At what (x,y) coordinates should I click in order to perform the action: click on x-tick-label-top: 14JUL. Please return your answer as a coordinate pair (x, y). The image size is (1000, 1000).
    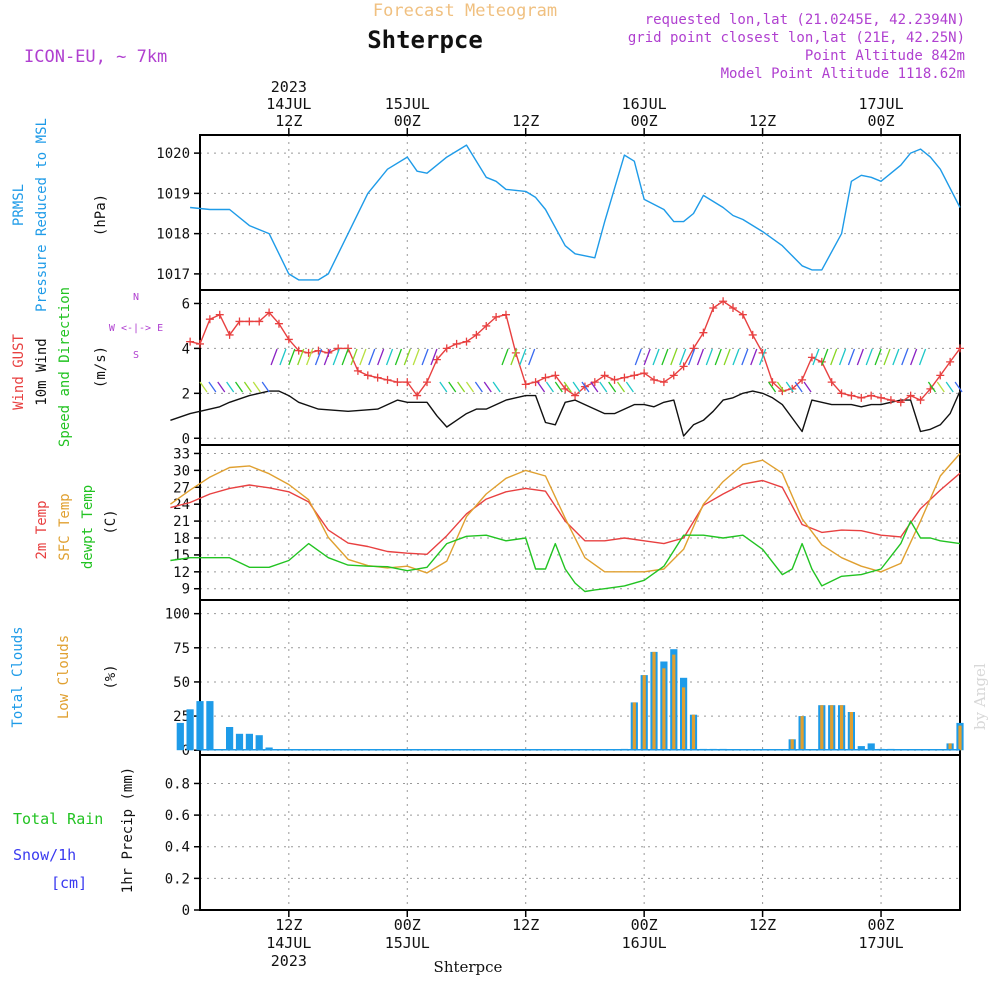
    Looking at the image, I should click on (288, 104).